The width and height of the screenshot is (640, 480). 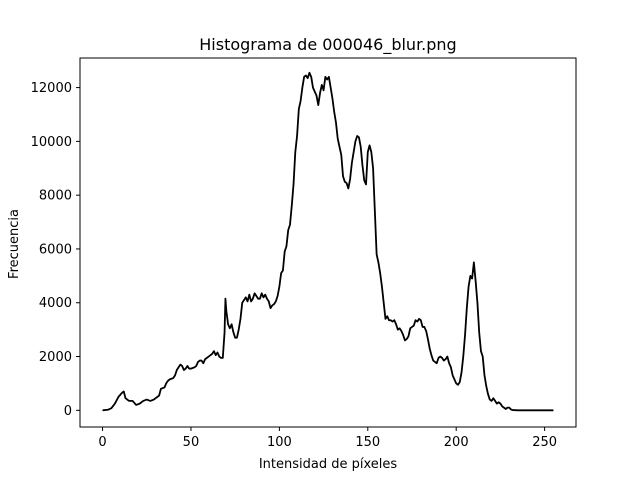 I want to click on x-tick-label: 150, so click(x=367, y=442).